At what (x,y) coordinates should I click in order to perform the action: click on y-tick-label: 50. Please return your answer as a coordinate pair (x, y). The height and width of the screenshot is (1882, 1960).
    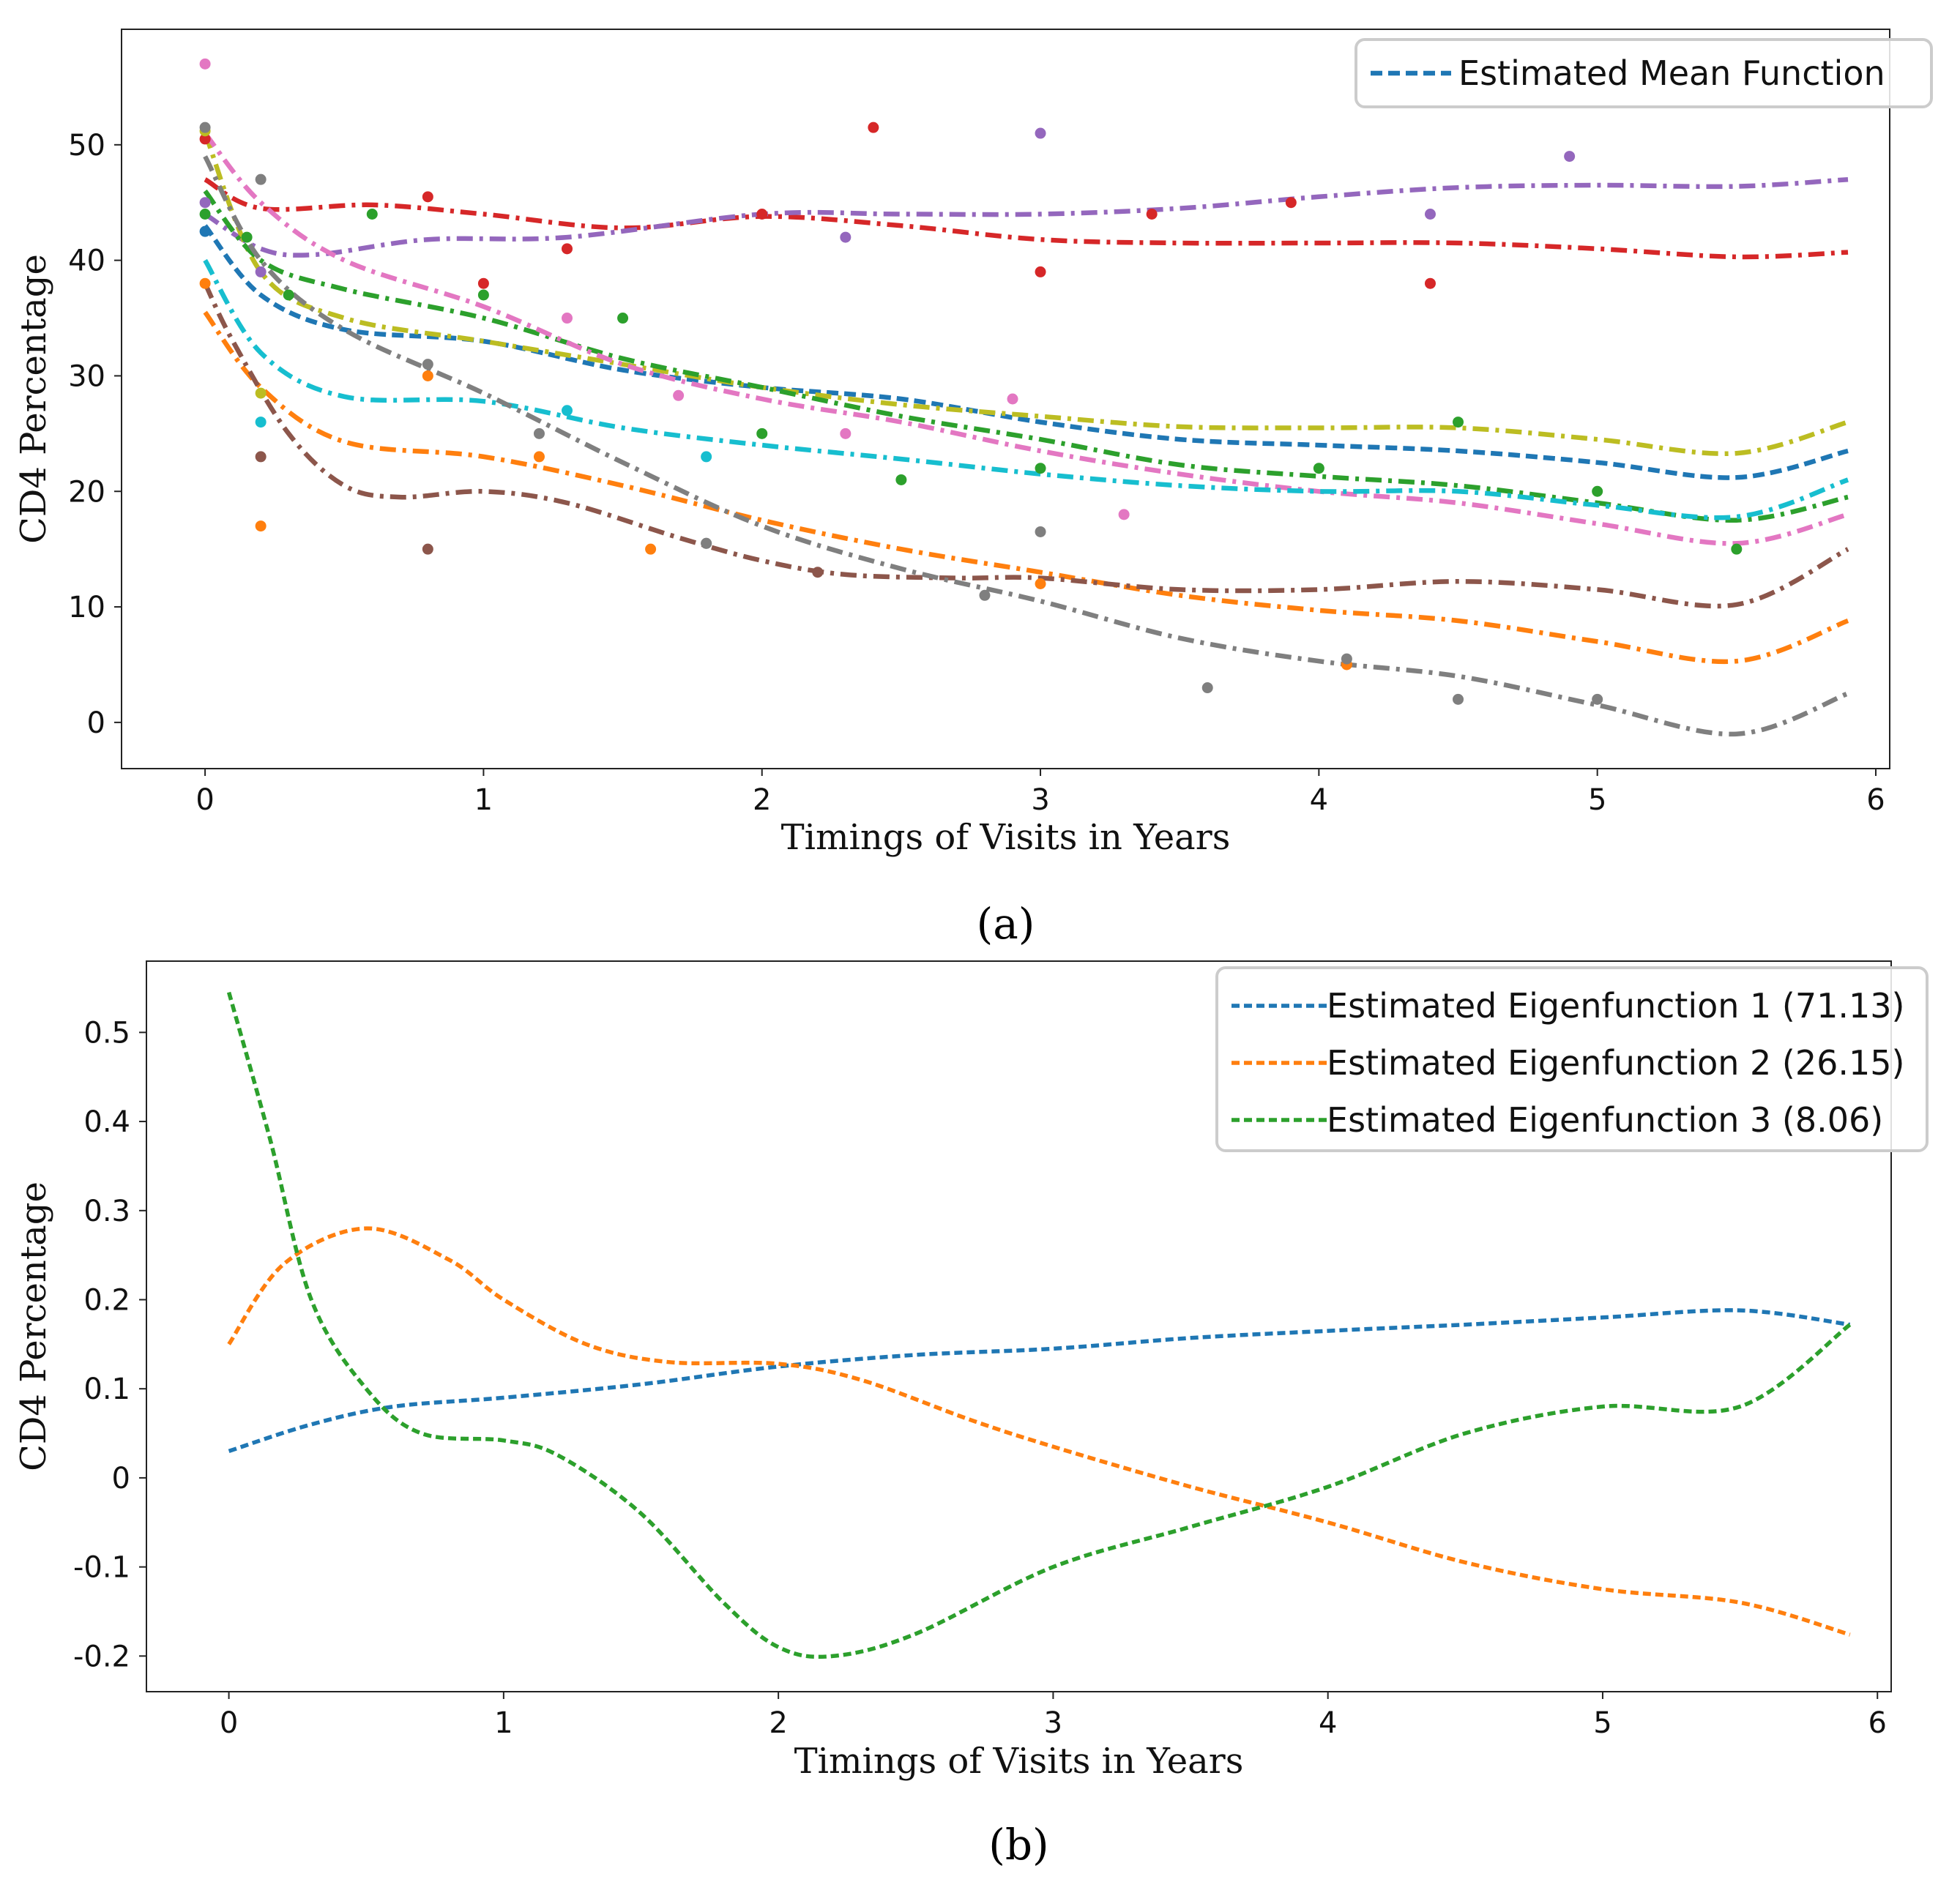
    Looking at the image, I should click on (86, 146).